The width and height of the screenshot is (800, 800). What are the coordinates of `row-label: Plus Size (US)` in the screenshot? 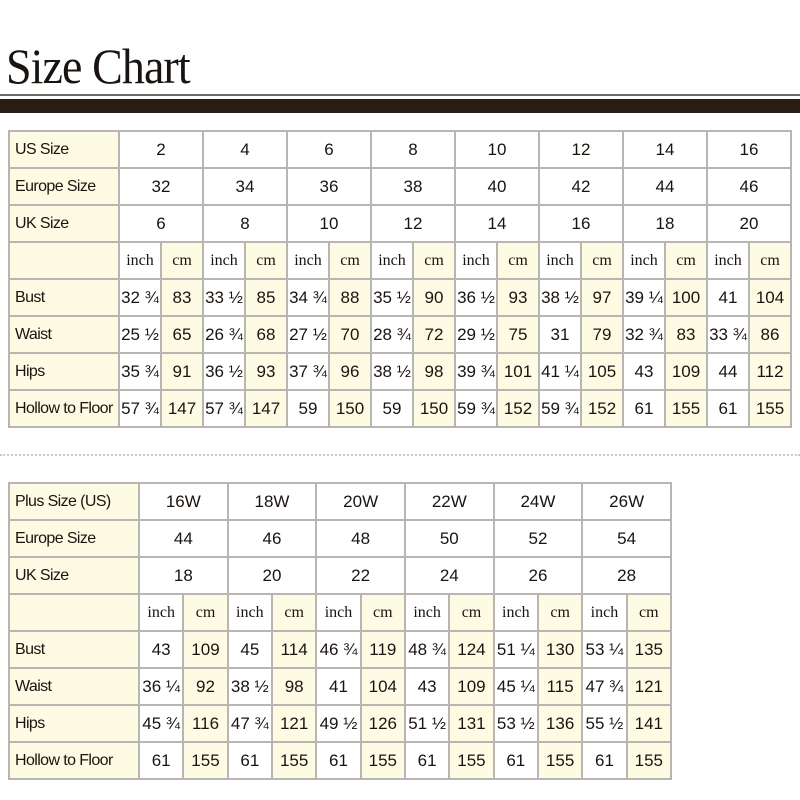 It's located at (74, 501).